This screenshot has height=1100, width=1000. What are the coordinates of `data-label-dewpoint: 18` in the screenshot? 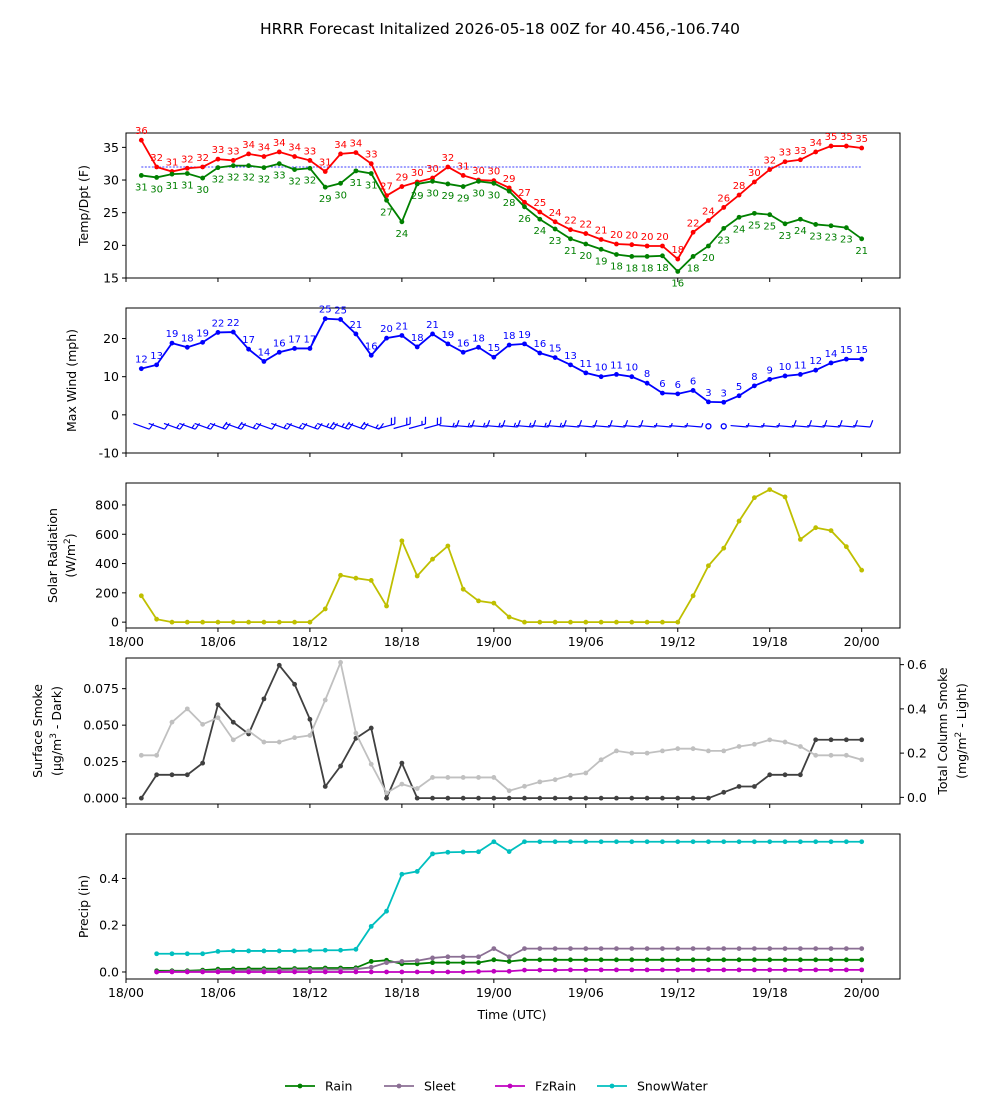 It's located at (631, 268).